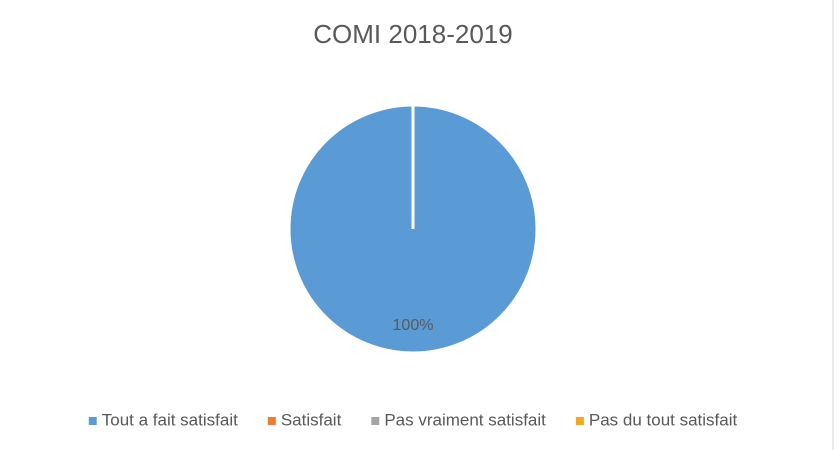 This screenshot has width=837, height=450. Describe the element at coordinates (465, 419) in the screenshot. I see `legend-label: Pas vraiment satisfait` at that location.